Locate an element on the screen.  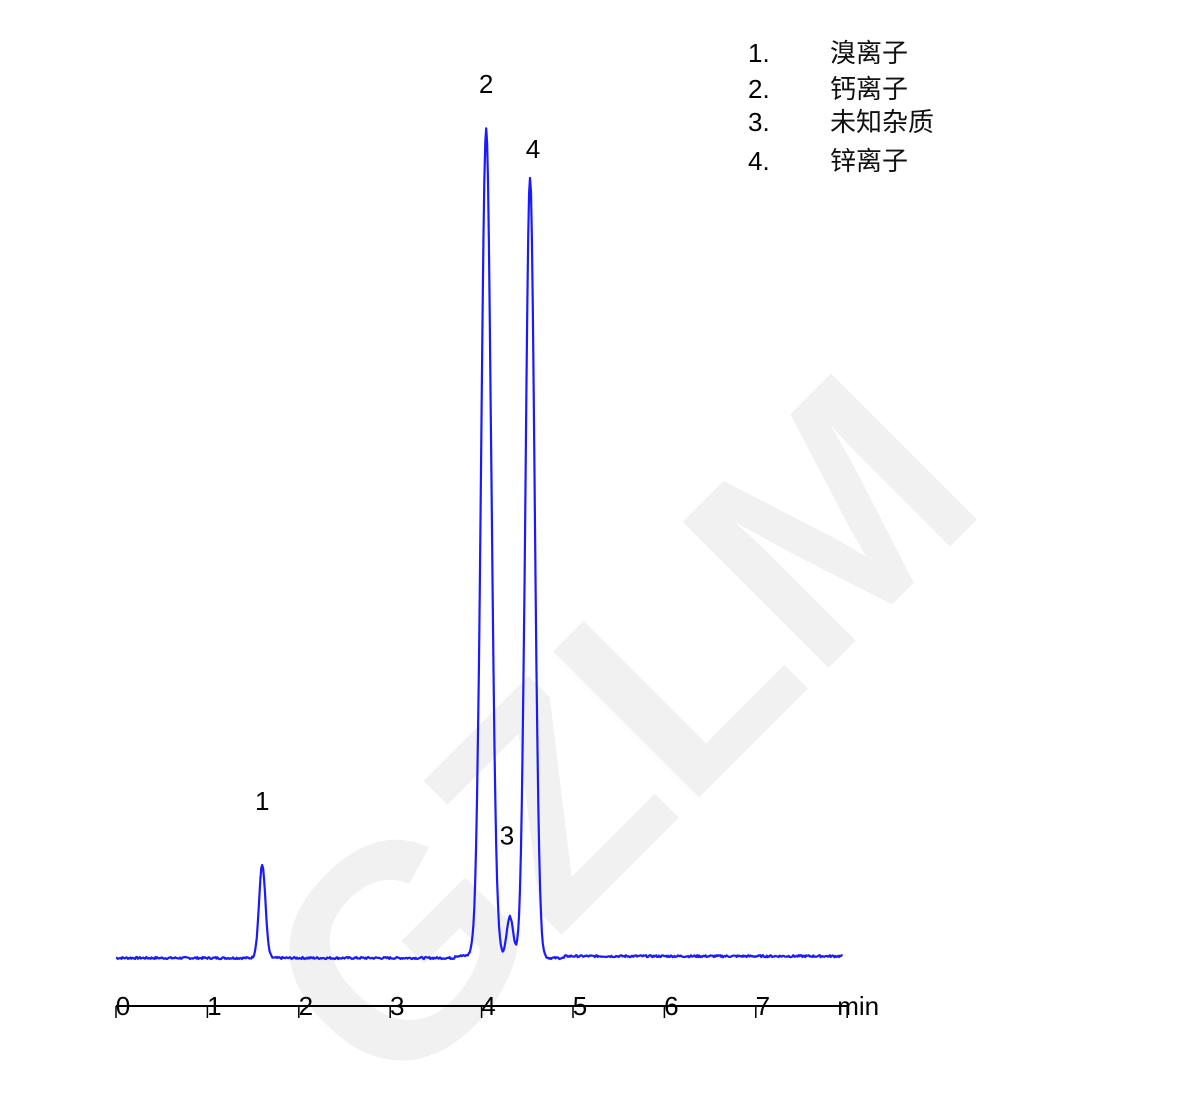
legend-number: 4. is located at coordinates (759, 161).